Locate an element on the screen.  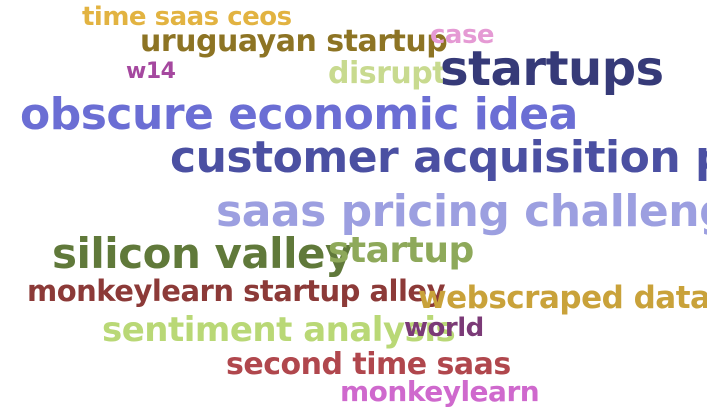
word-world: world is located at coordinates (444, 328).